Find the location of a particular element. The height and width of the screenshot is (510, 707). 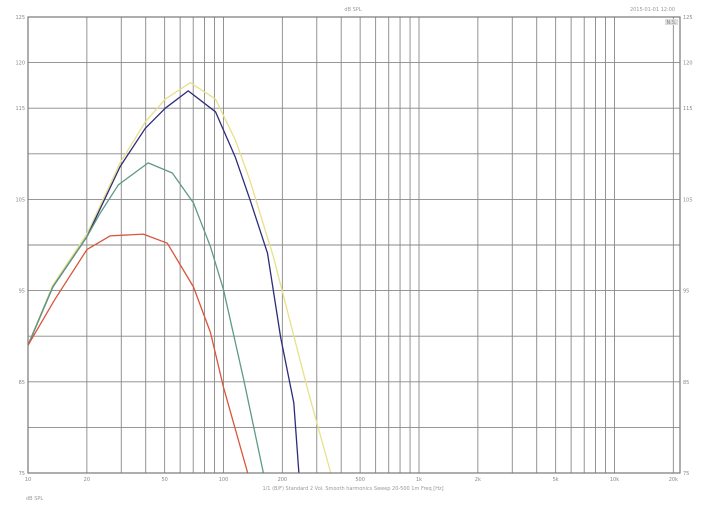

y-tick-label-left: 115 is located at coordinates (20, 109).